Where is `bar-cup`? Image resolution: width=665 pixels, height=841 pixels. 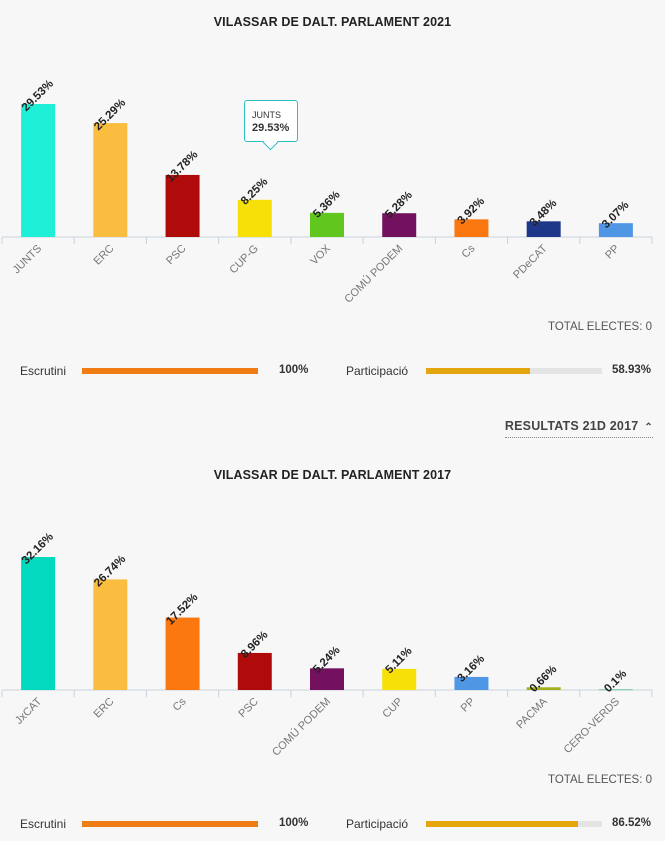 bar-cup is located at coordinates (399, 679).